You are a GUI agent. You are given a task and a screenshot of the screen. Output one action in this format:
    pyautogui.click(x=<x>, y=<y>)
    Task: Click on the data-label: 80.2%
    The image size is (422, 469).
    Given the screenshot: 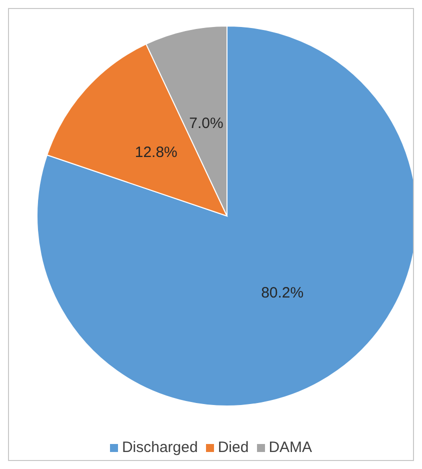 What is the action you would take?
    pyautogui.click(x=282, y=293)
    